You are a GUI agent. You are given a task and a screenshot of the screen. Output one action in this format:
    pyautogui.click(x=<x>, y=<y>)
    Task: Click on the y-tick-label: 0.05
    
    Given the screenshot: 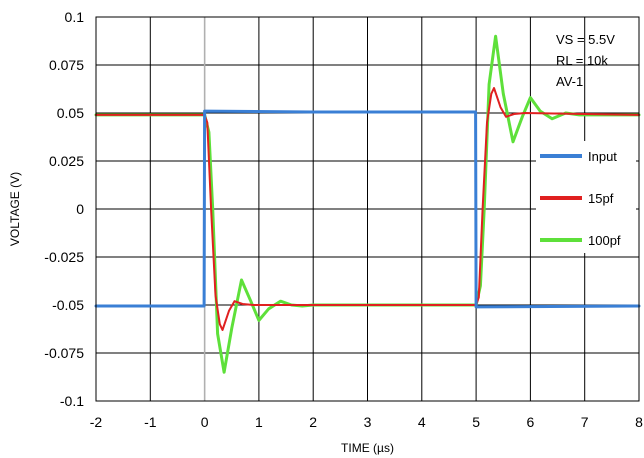 What is the action you would take?
    pyautogui.click(x=70, y=113)
    